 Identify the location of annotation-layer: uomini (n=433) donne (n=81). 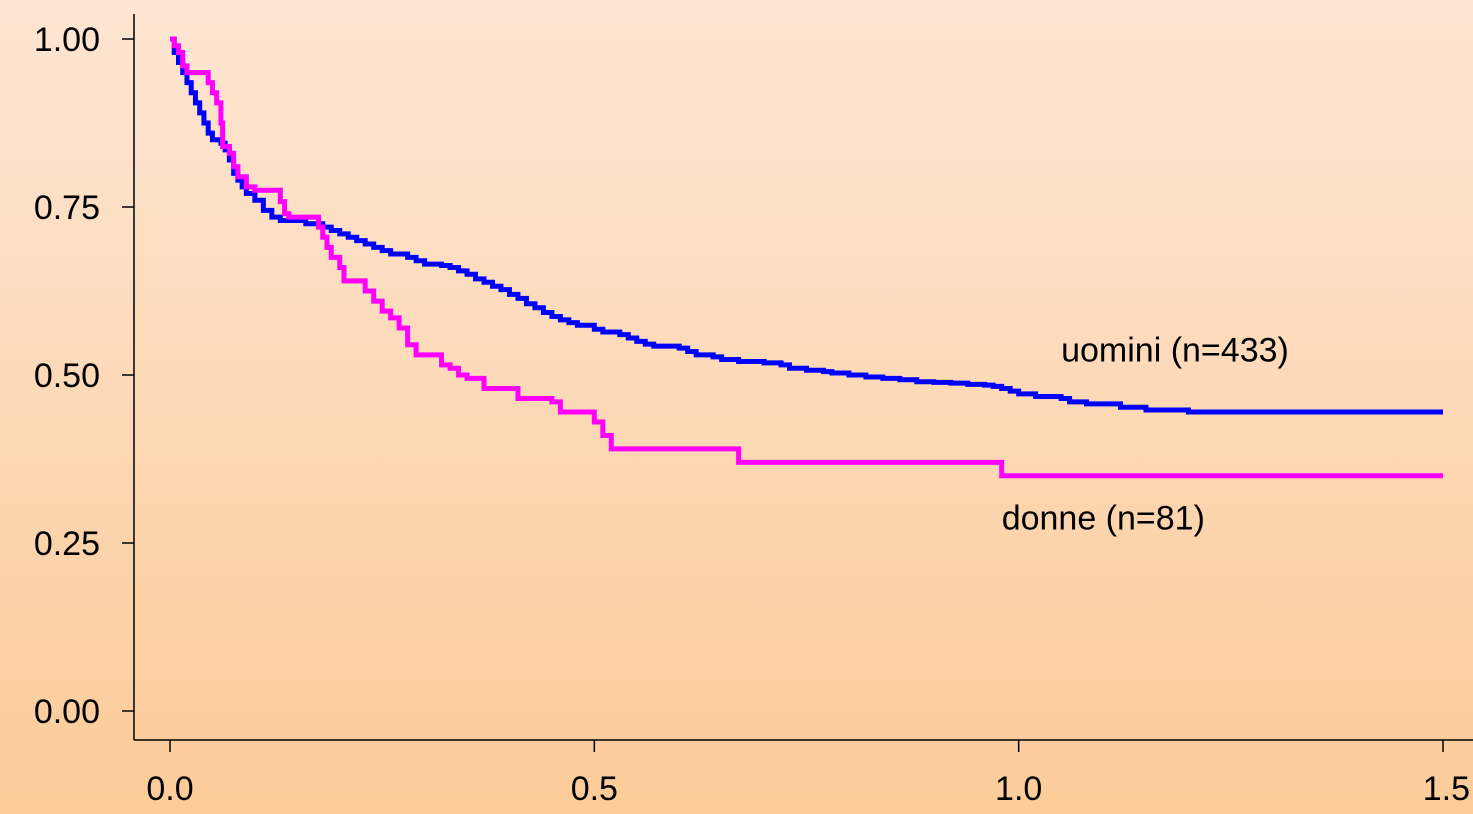
(1145, 435).